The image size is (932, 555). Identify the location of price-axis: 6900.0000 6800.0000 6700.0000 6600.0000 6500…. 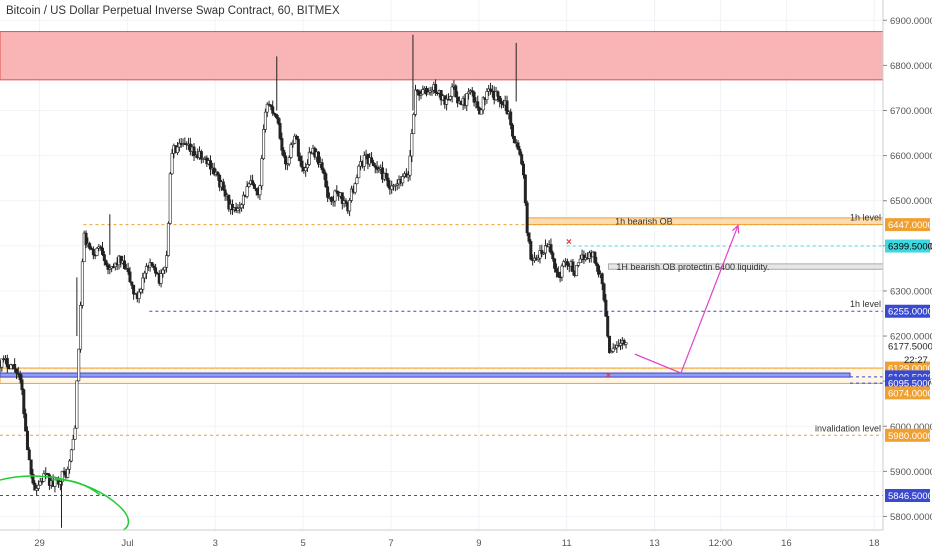
(907, 275).